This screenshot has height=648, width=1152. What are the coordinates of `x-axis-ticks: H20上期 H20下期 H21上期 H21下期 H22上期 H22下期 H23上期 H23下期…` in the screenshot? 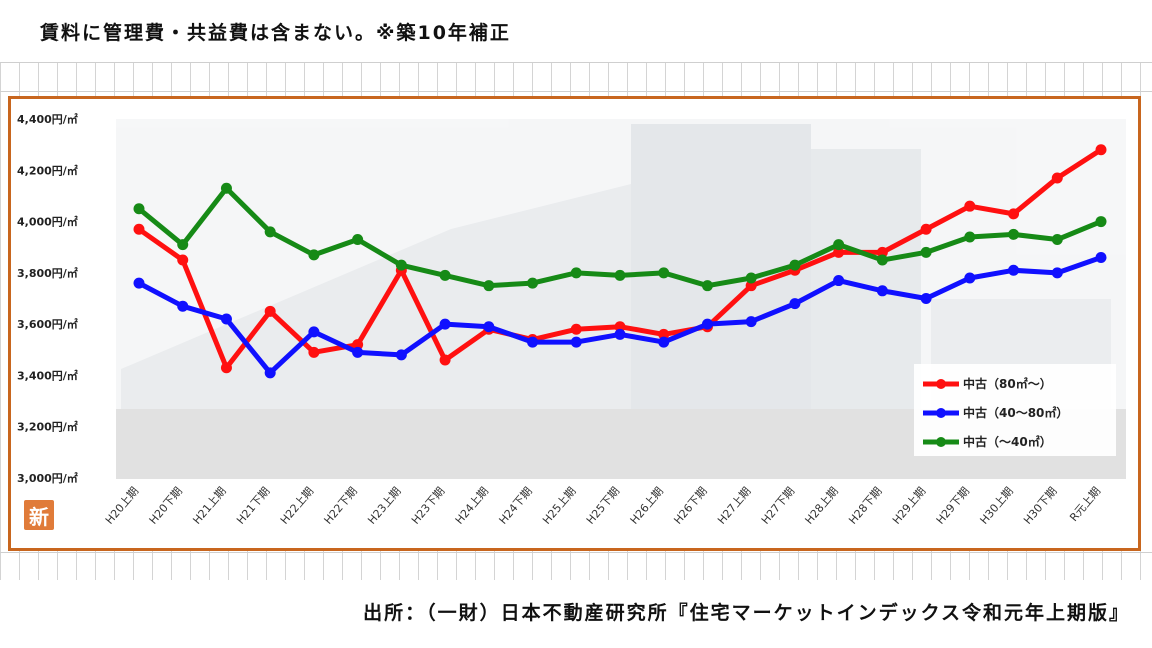 It's located at (603, 506).